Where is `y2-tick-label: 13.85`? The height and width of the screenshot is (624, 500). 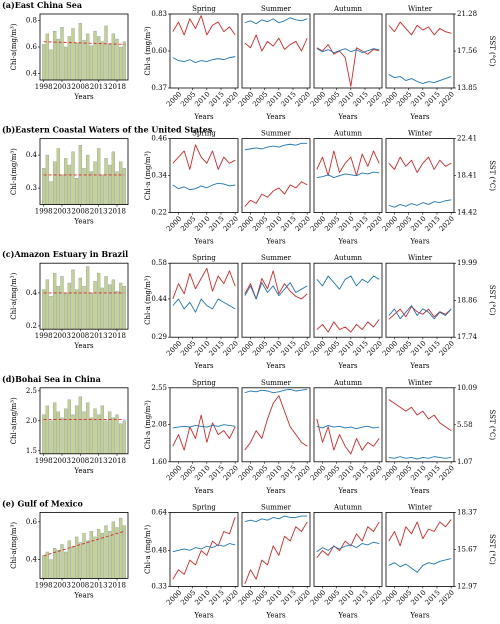
y2-tick-label: 13.85 is located at coordinates (467, 88).